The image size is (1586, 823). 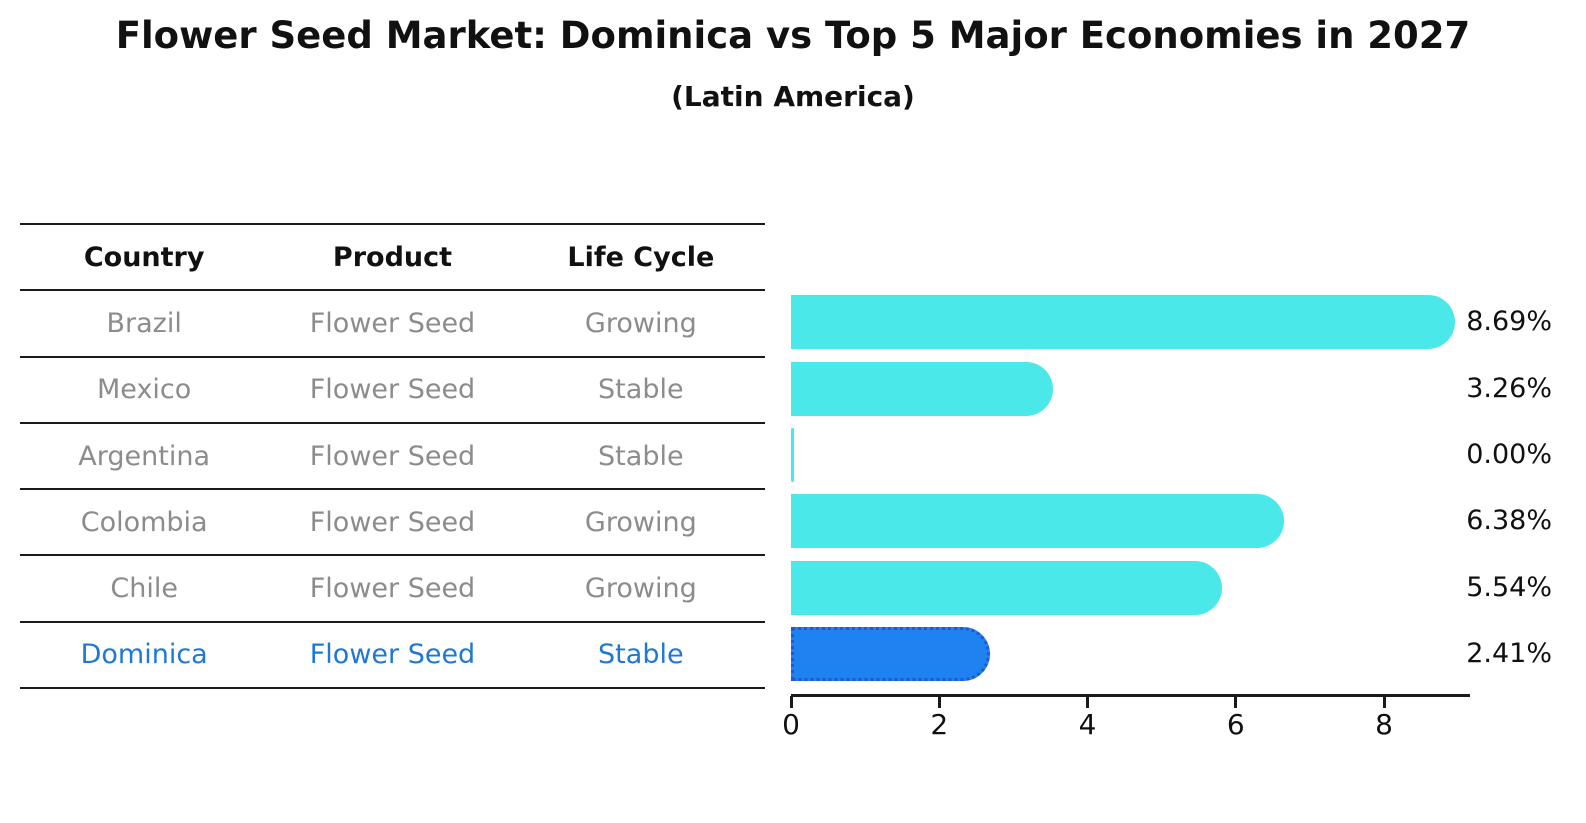 I want to click on value-label-dominica: 2.41%, so click(x=1509, y=653).